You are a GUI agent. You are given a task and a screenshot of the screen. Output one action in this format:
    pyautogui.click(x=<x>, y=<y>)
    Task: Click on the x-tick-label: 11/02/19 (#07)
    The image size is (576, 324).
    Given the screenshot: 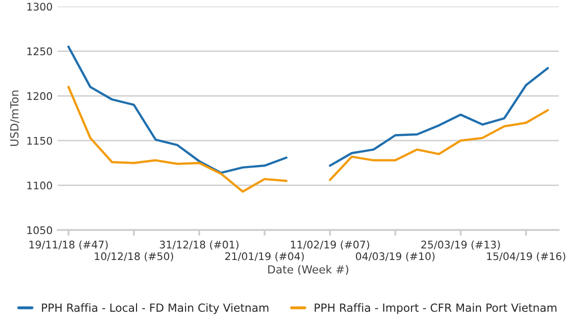 What is the action you would take?
    pyautogui.click(x=330, y=245)
    